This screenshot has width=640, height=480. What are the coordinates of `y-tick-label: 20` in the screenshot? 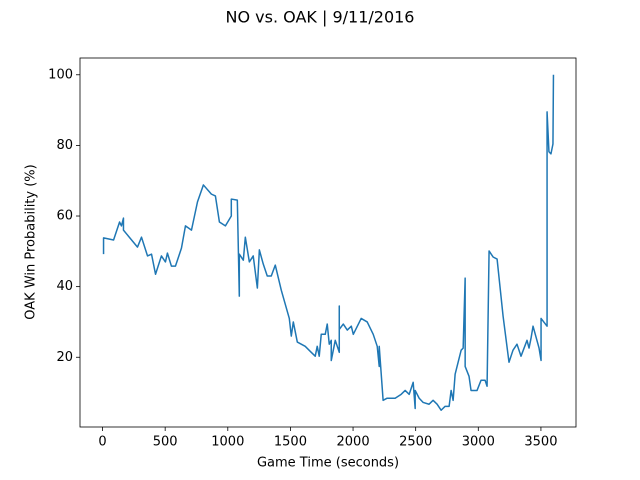 It's located at (64, 357).